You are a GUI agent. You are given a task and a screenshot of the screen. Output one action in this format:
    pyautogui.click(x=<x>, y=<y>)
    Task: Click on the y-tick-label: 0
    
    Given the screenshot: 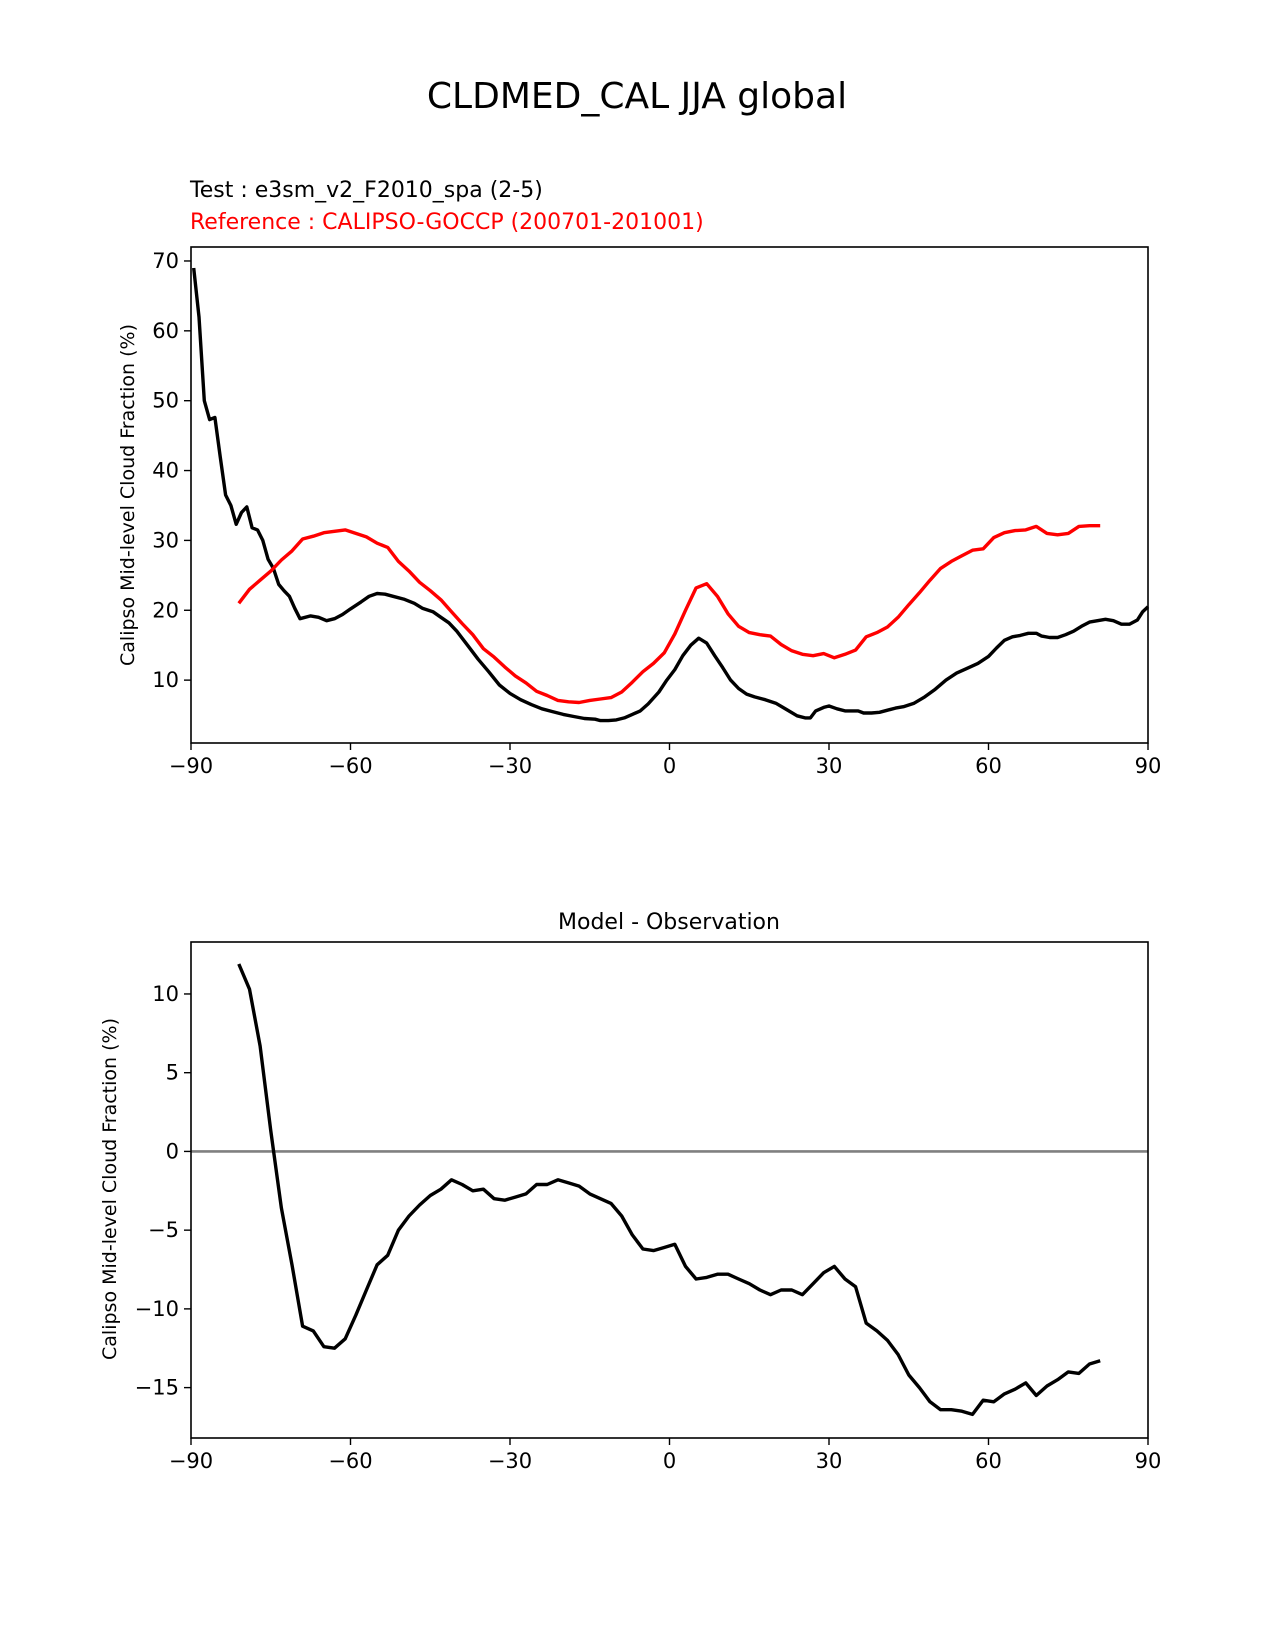 What is the action you would take?
    pyautogui.click(x=172, y=1151)
    